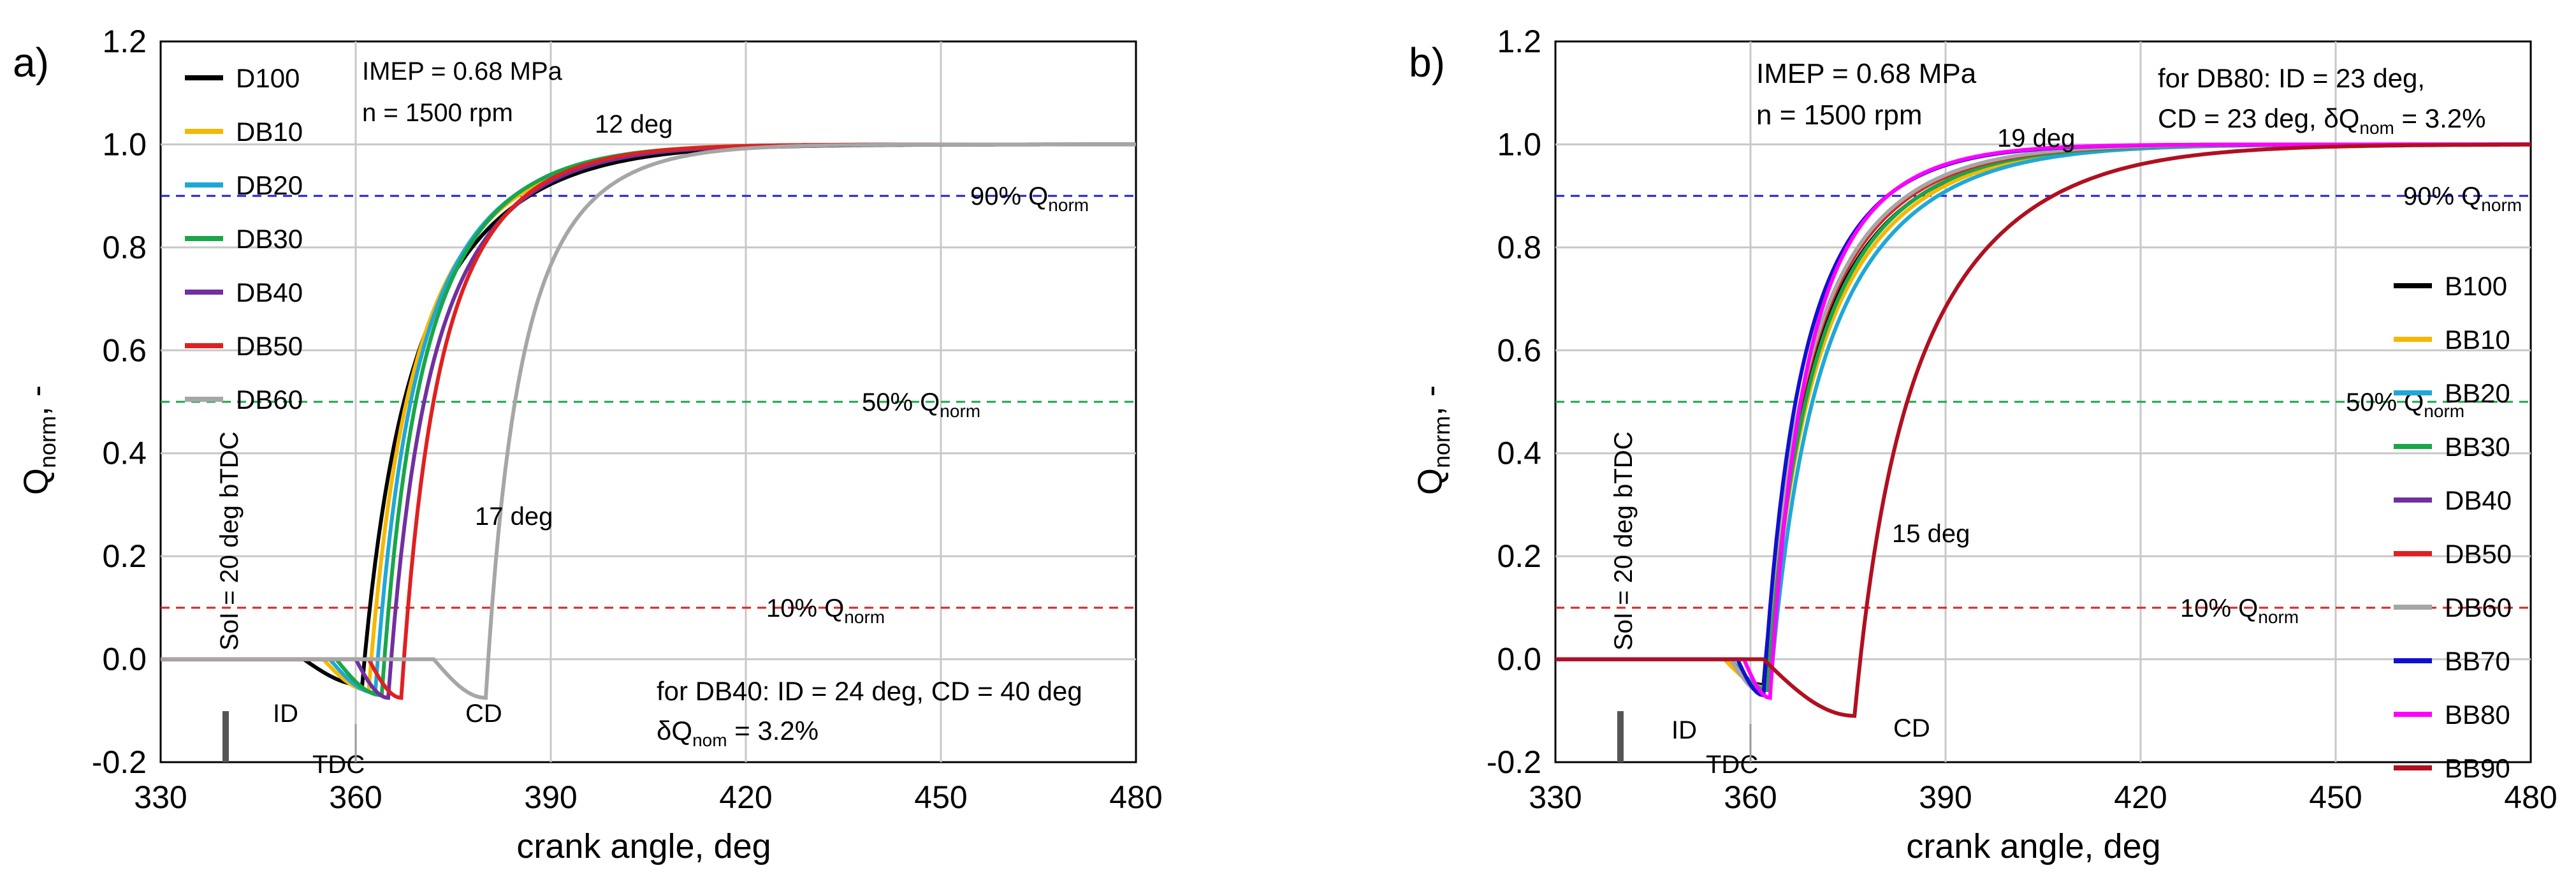 This screenshot has width=2576, height=891. What do you see at coordinates (1931, 534) in the screenshot?
I see `panel-b-deg-label-2: 15 deg` at bounding box center [1931, 534].